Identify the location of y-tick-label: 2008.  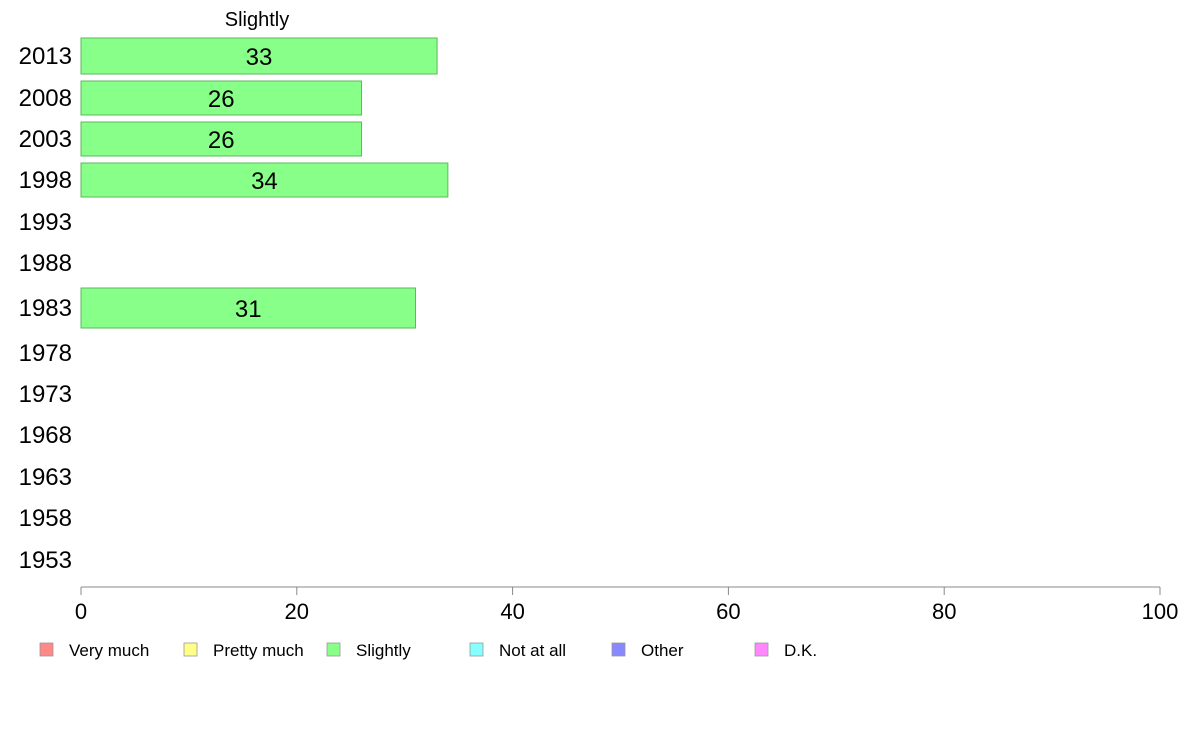
(45, 98).